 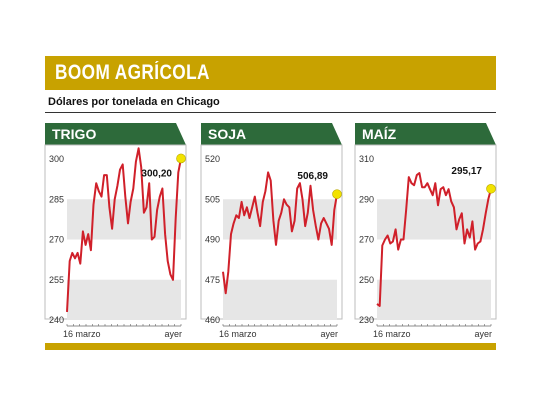 I want to click on y-tick-label: 230, so click(x=366, y=320).